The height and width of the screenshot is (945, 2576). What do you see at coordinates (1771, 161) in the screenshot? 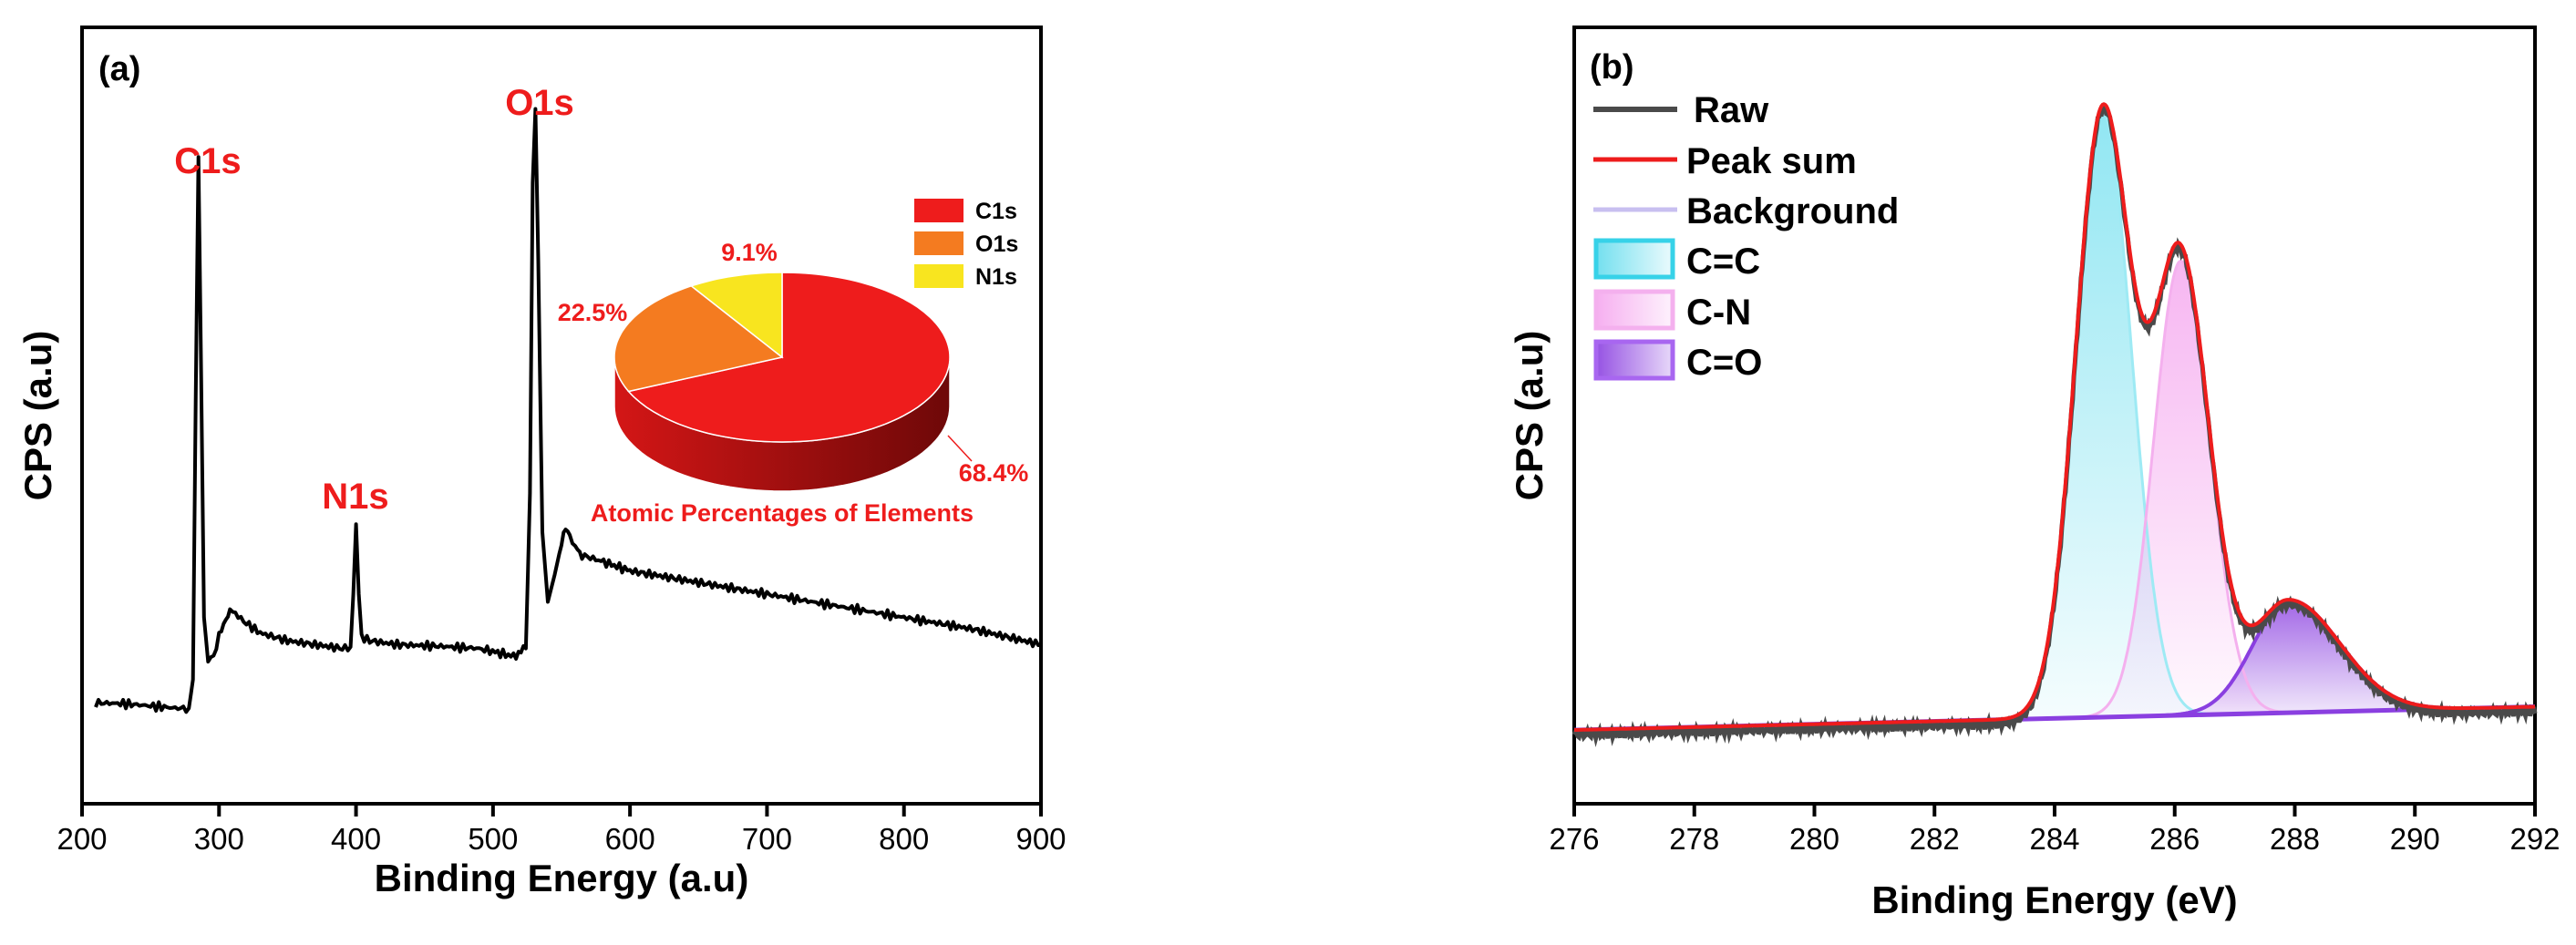
I see `legend-label-peak-sum: Peak sum` at bounding box center [1771, 161].